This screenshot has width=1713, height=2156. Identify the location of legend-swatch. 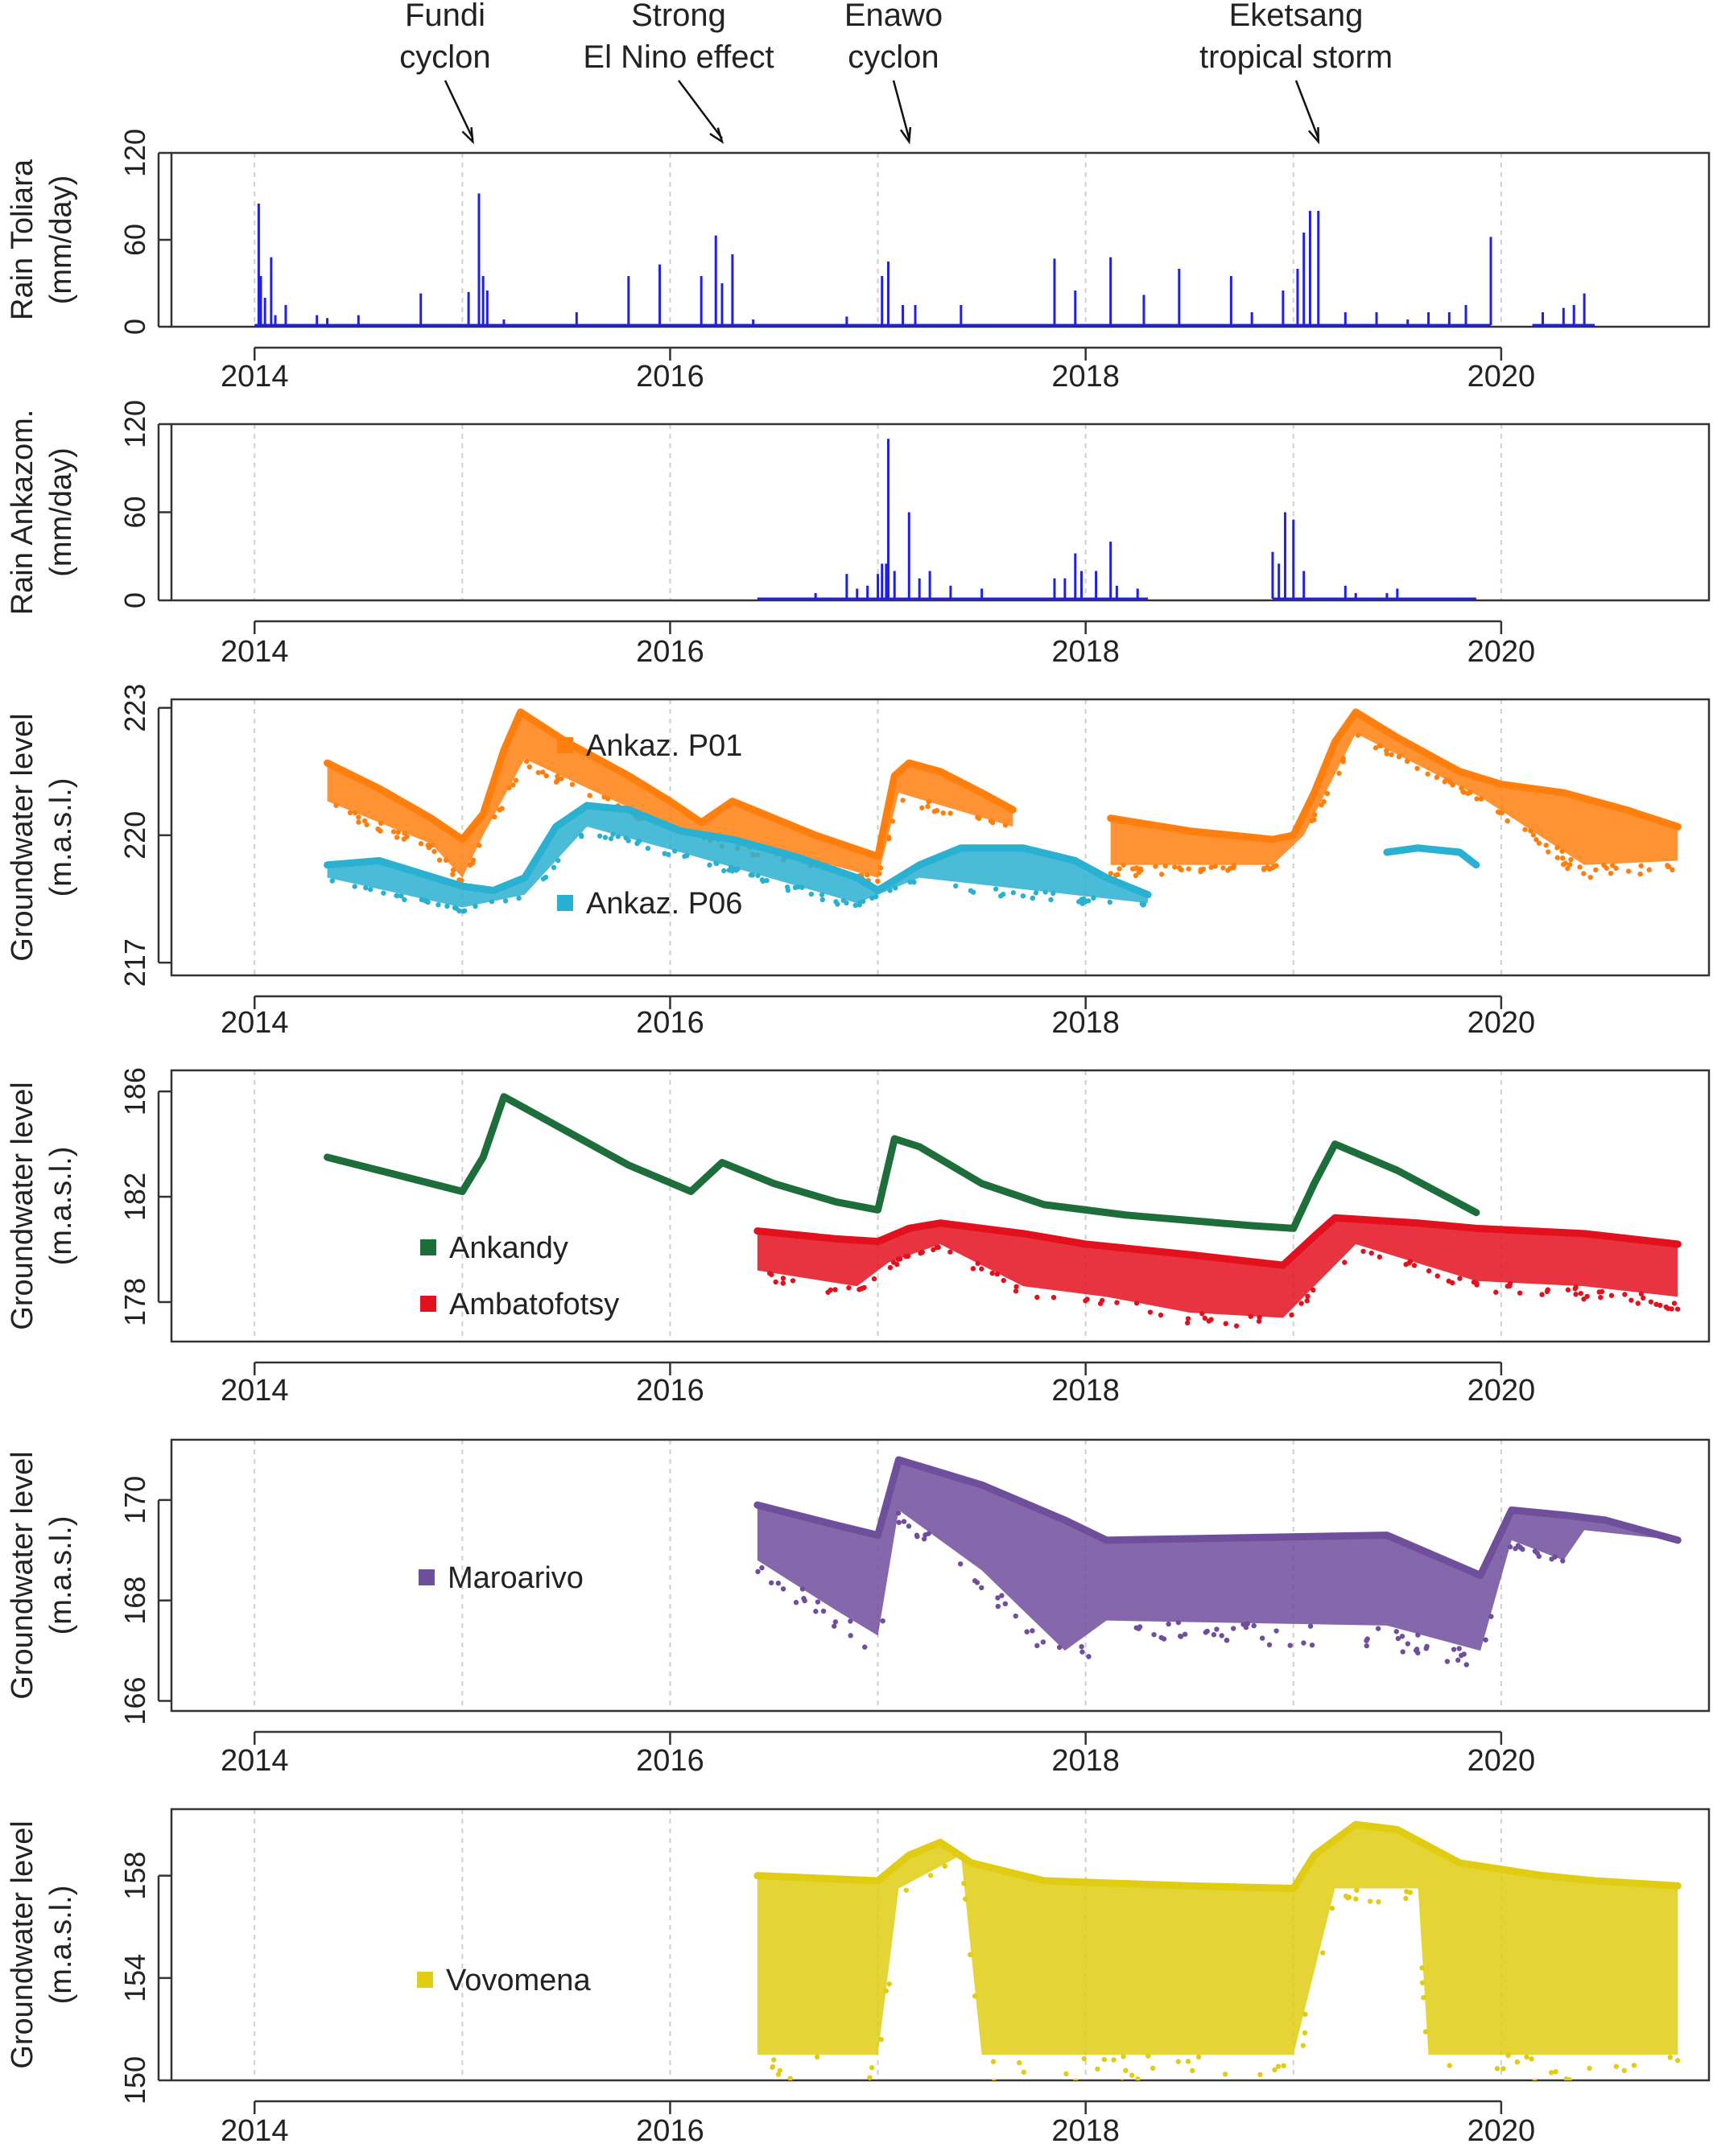
(428, 1247).